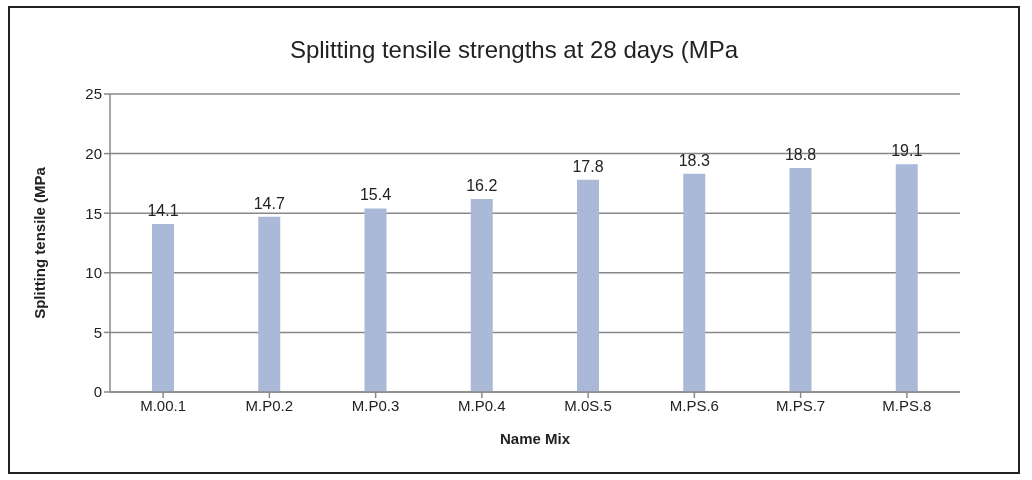 Image resolution: width=1032 pixels, height=480 pixels. I want to click on data-label: 14.7, so click(269, 203).